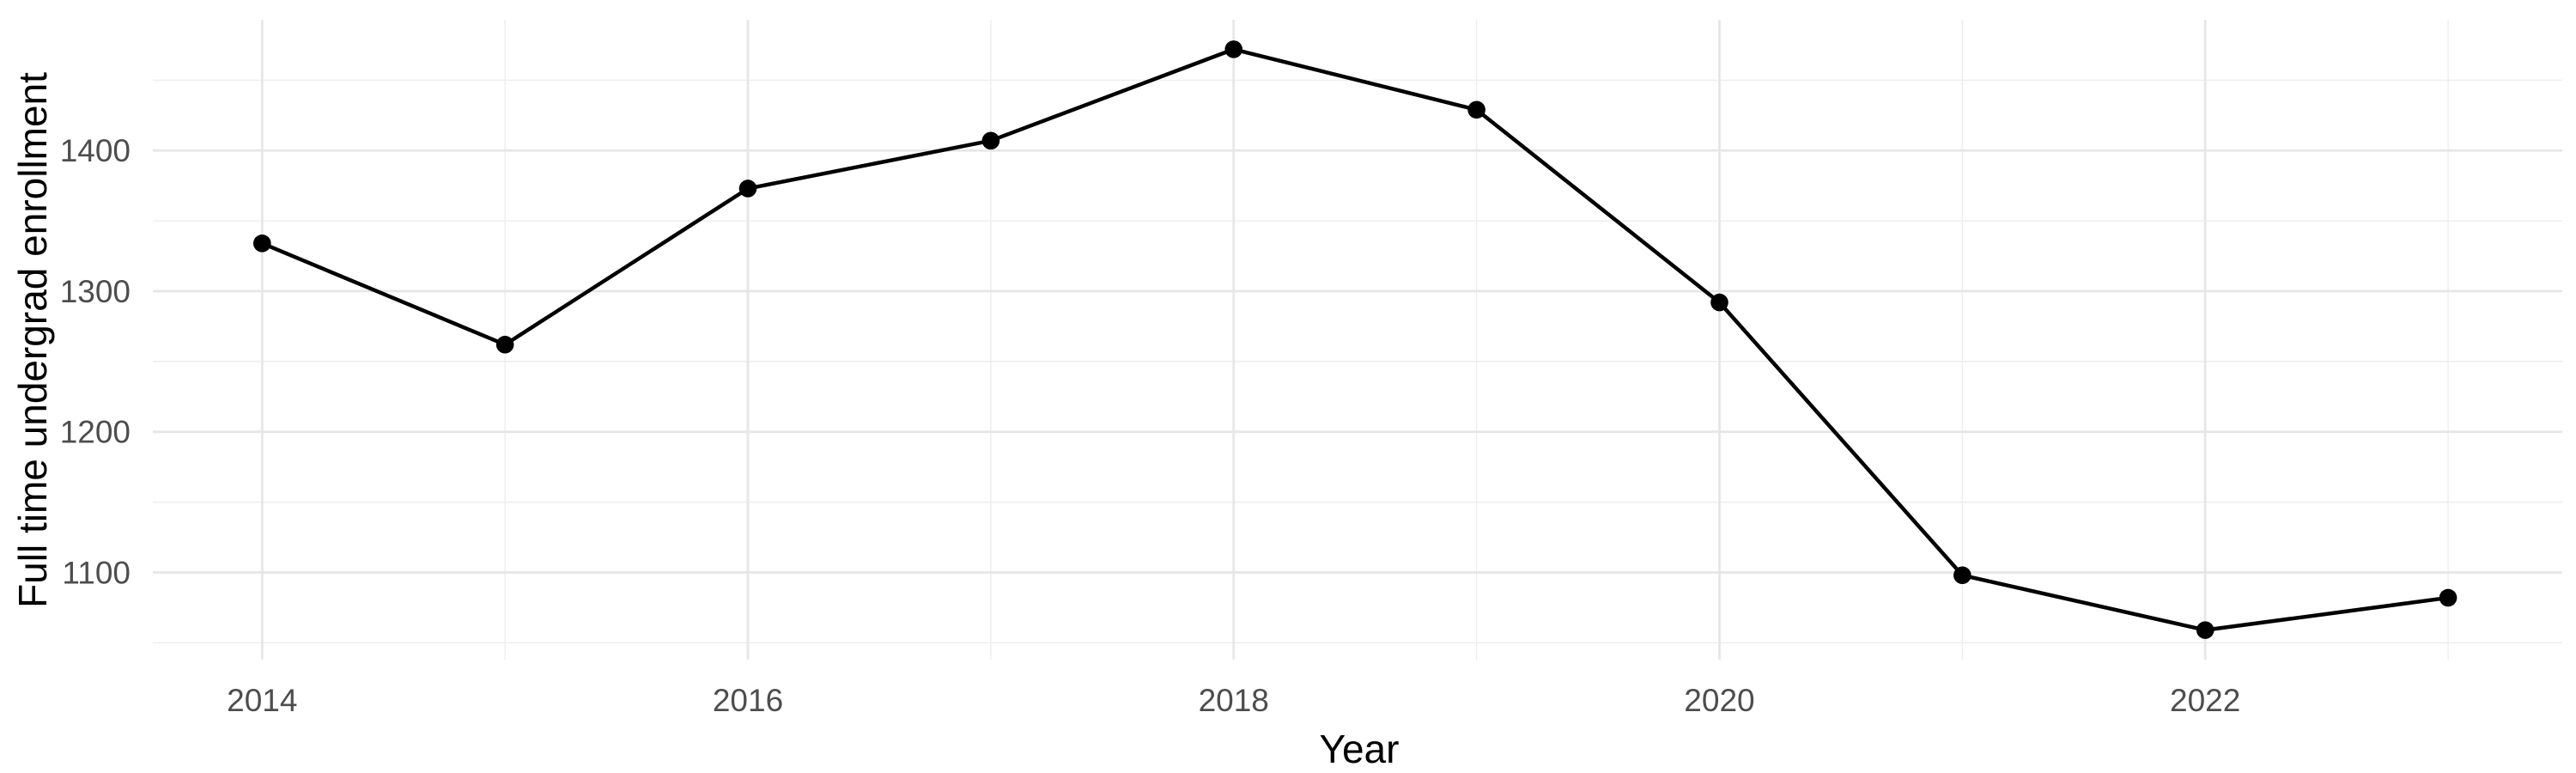  What do you see at coordinates (2449, 597) in the screenshot?
I see `data-point-2023` at bounding box center [2449, 597].